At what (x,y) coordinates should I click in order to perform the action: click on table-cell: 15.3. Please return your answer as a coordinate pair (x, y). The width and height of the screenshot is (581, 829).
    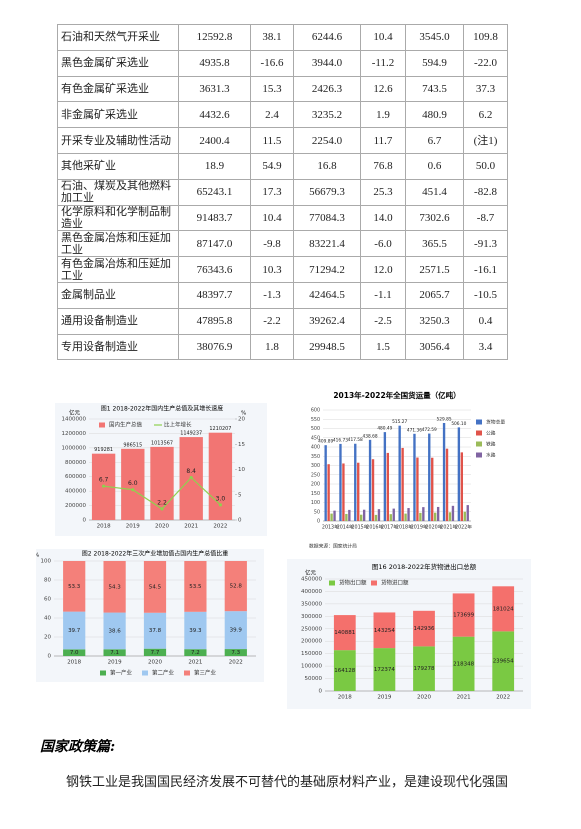
    Looking at the image, I should click on (272, 89).